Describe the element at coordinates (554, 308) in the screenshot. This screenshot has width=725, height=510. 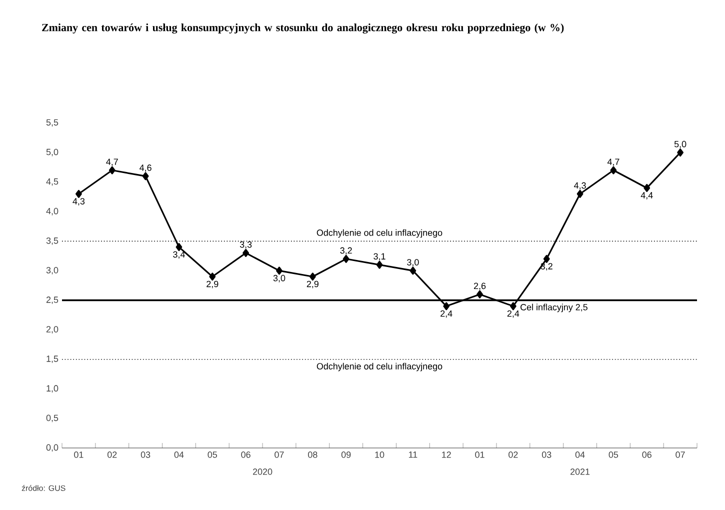
I see `ref-line-label: Cel inflacyjny 2,5` at that location.